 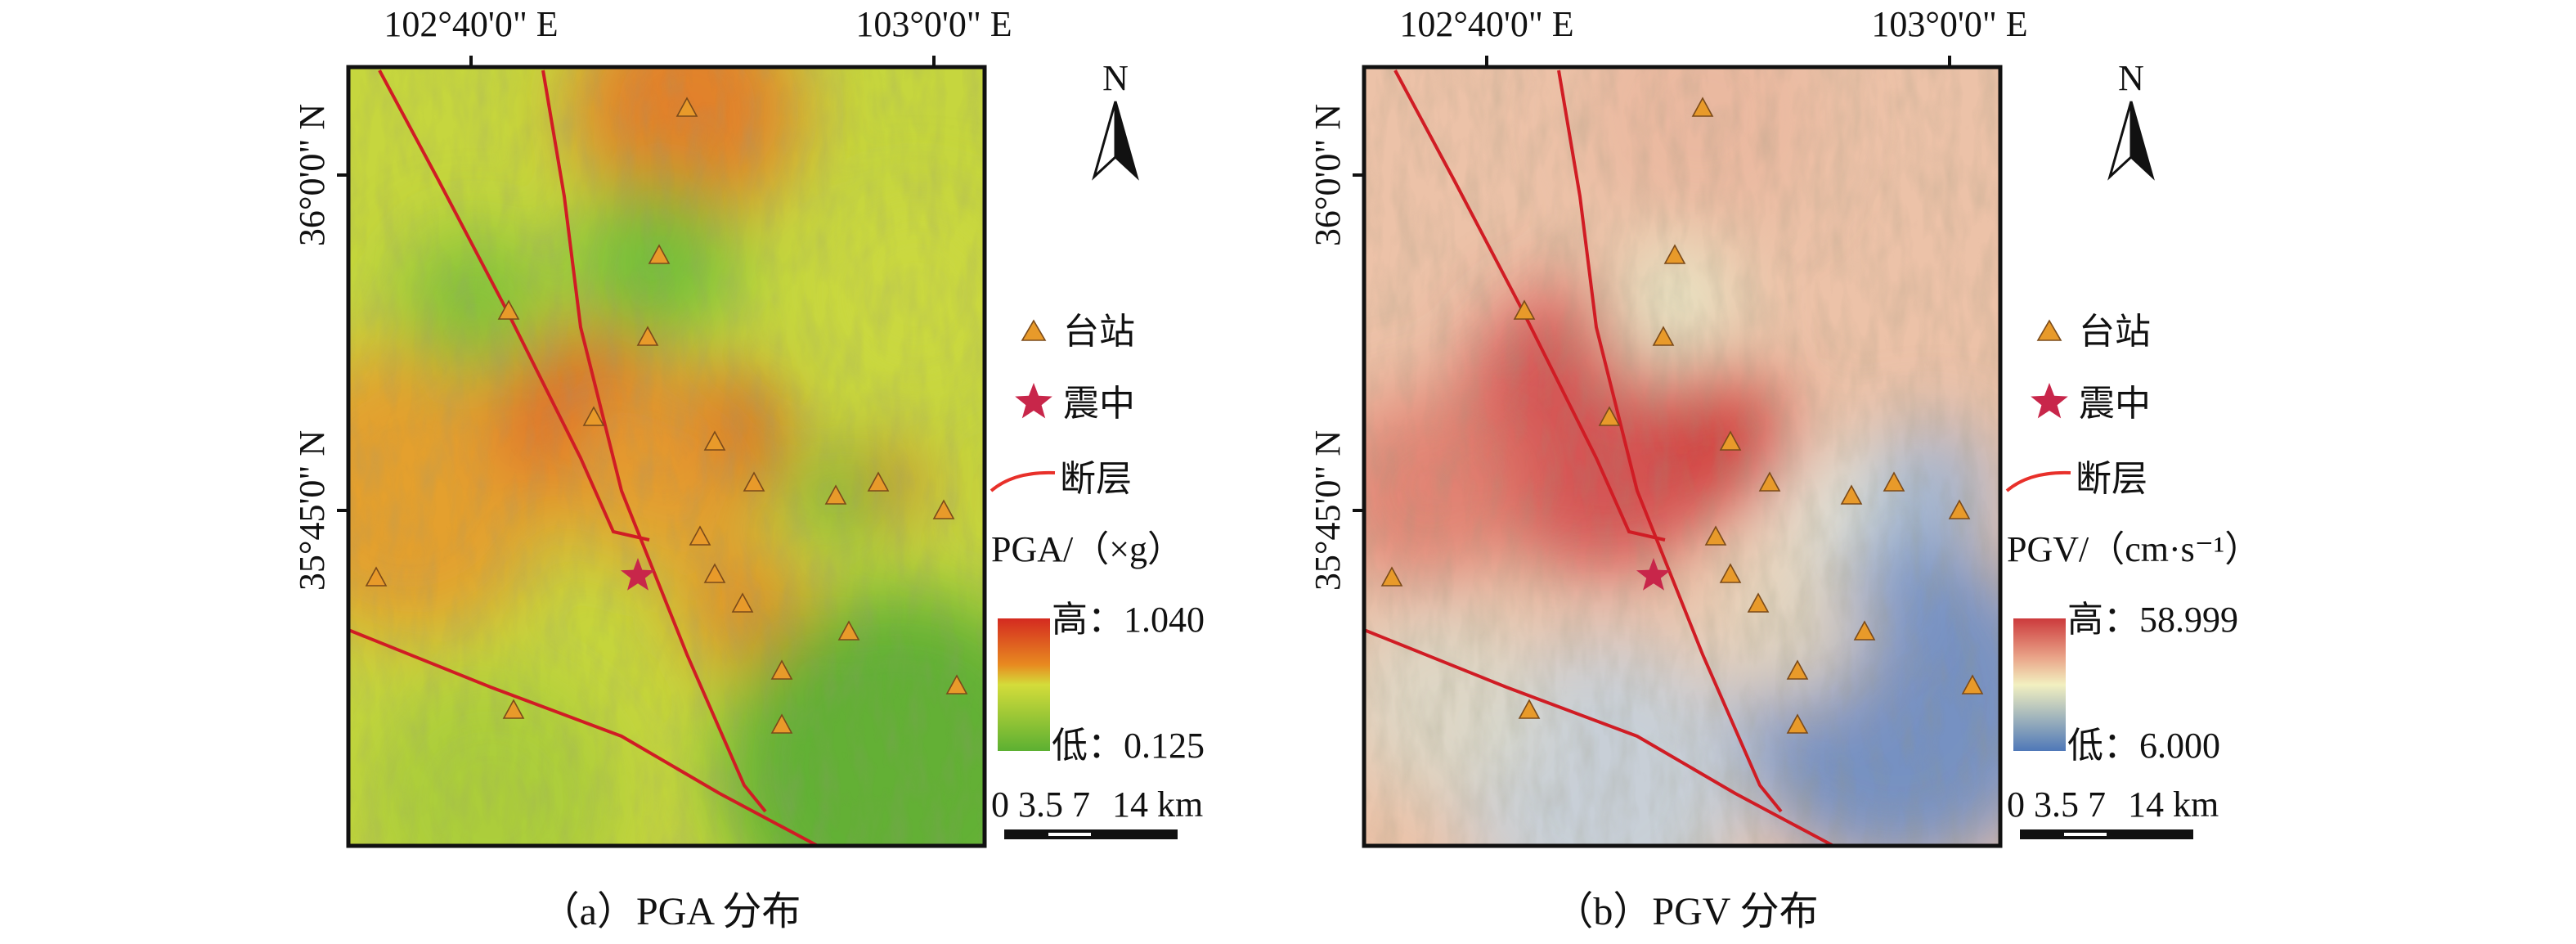 I want to click on panel-caption: （b）PGV 分布, so click(x=1686, y=911).